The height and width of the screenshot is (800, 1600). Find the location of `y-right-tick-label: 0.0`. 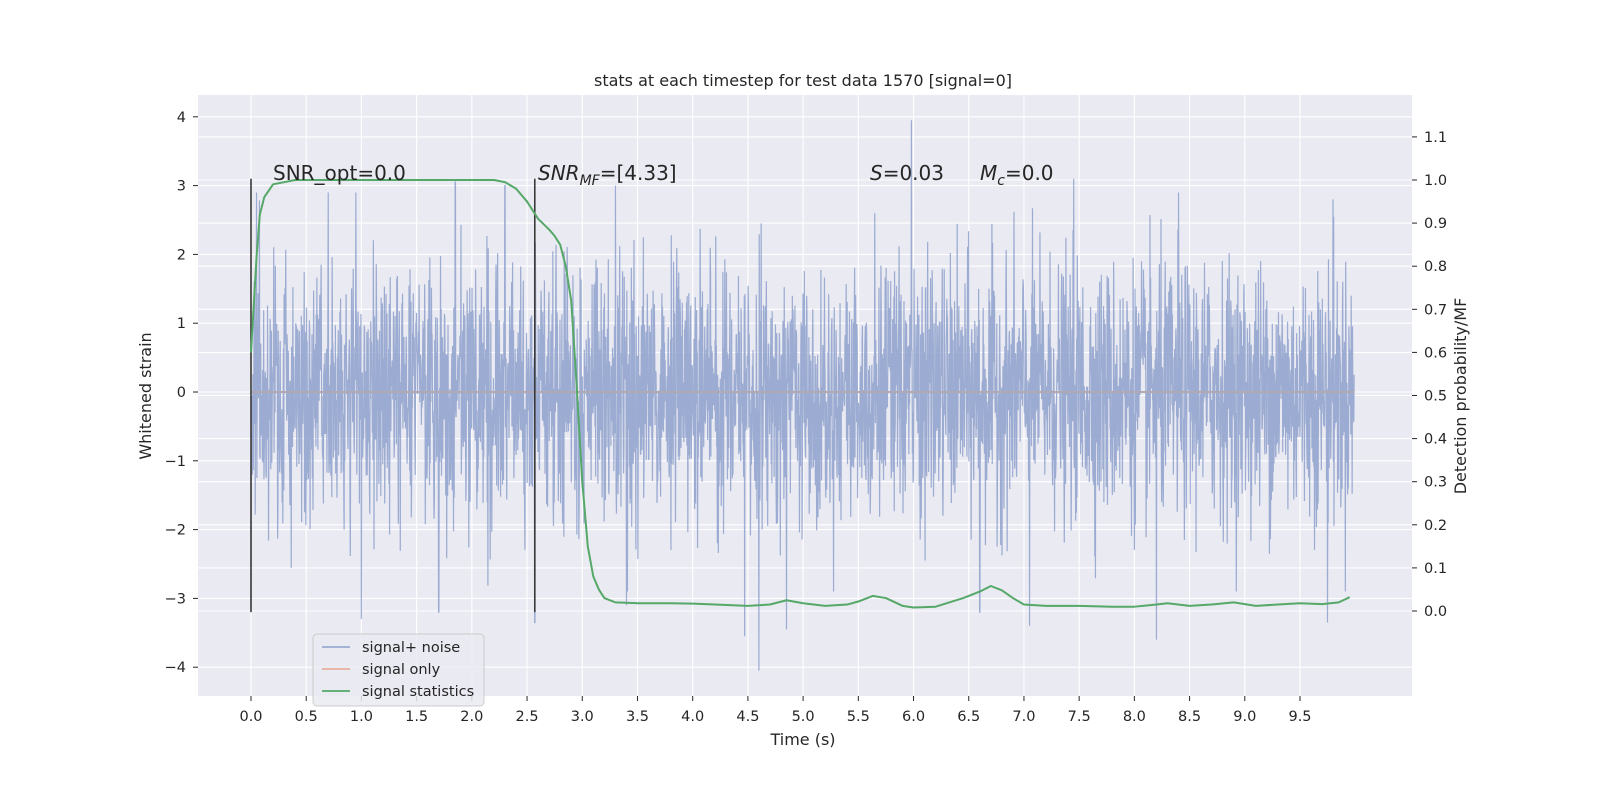

y-right-tick-label: 0.0 is located at coordinates (1435, 612).